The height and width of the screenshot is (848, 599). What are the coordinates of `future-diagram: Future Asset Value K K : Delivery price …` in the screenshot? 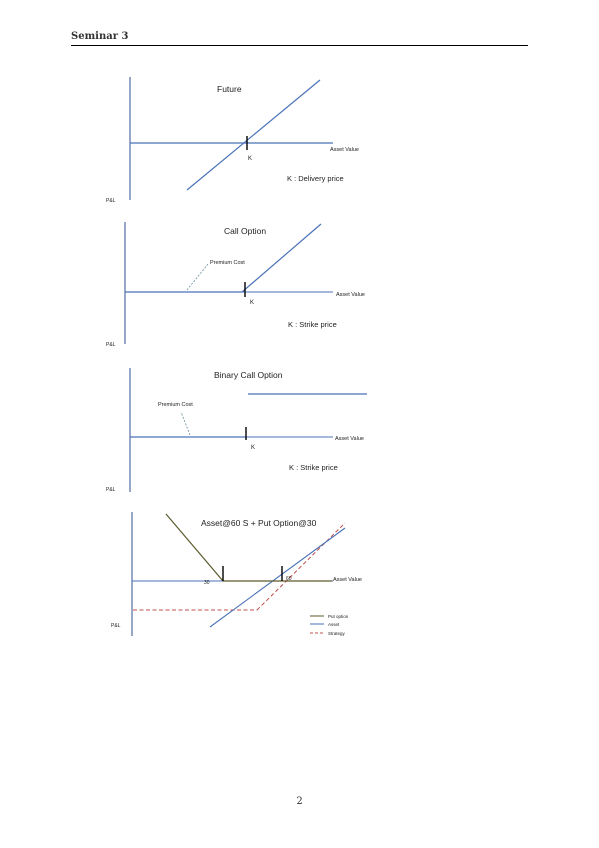 It's located at (232, 140).